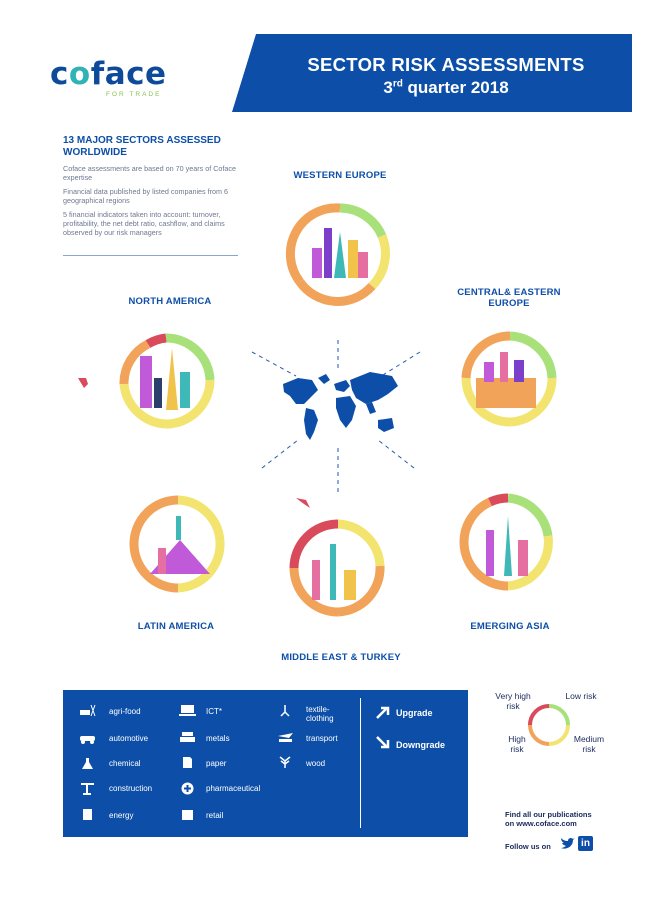 Image resolution: width=665 pixels, height=912 pixels. I want to click on legend-textile-clothing: textile-clothing, so click(320, 714).